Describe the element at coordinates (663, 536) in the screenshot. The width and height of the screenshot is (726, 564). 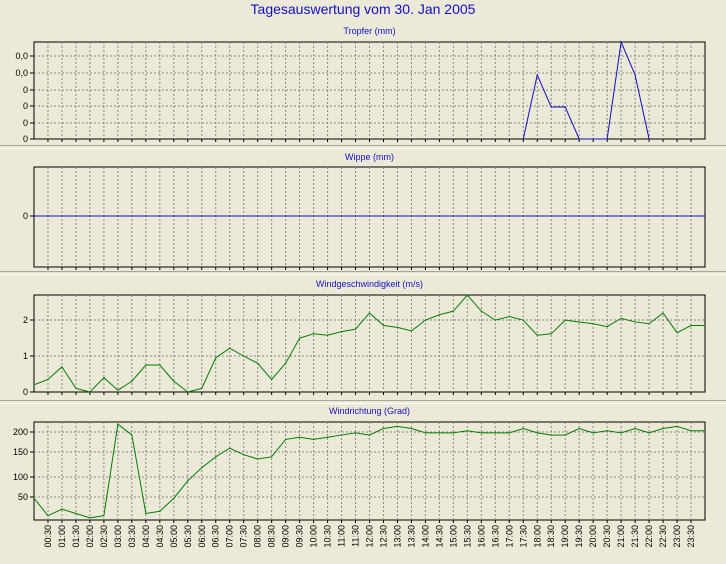
I see `x-tick-label: 22:30` at that location.